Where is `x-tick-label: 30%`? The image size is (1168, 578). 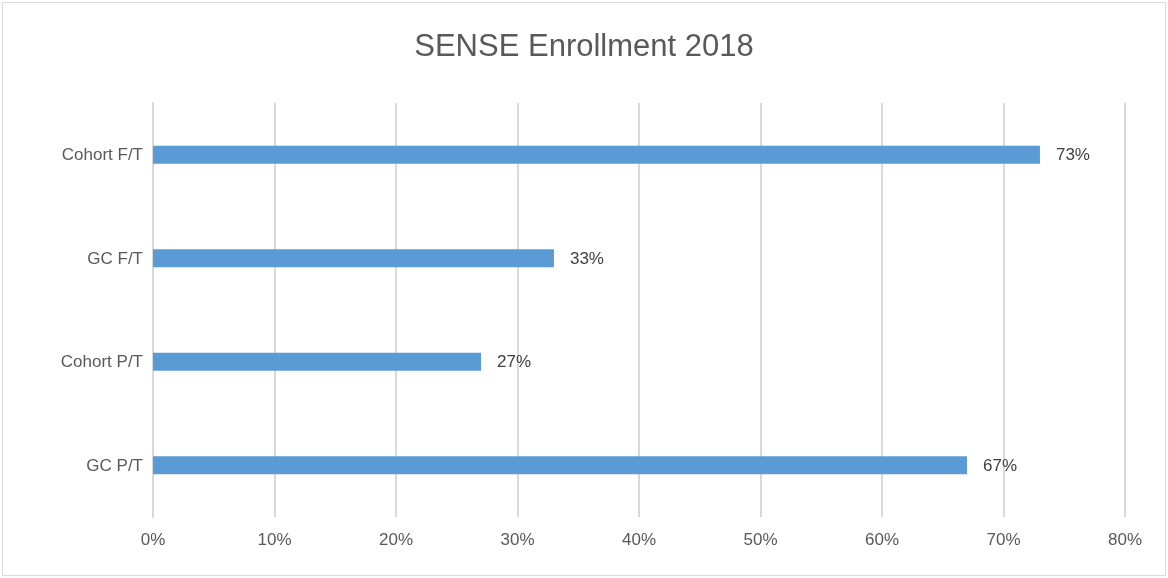
x-tick-label: 30% is located at coordinates (517, 539).